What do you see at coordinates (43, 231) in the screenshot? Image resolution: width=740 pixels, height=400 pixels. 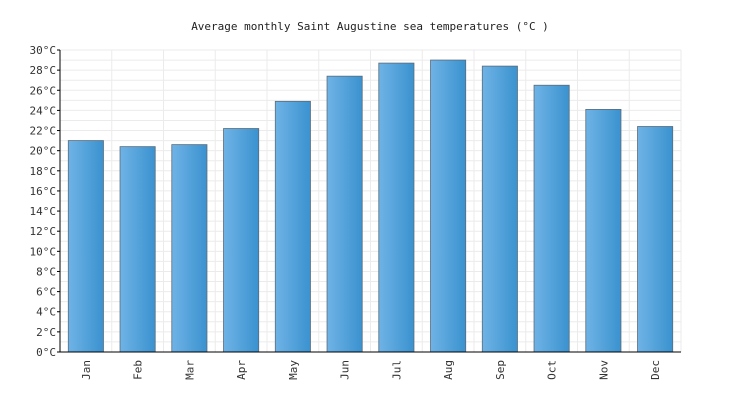 I see `y-tick-label: 12°C` at bounding box center [43, 231].